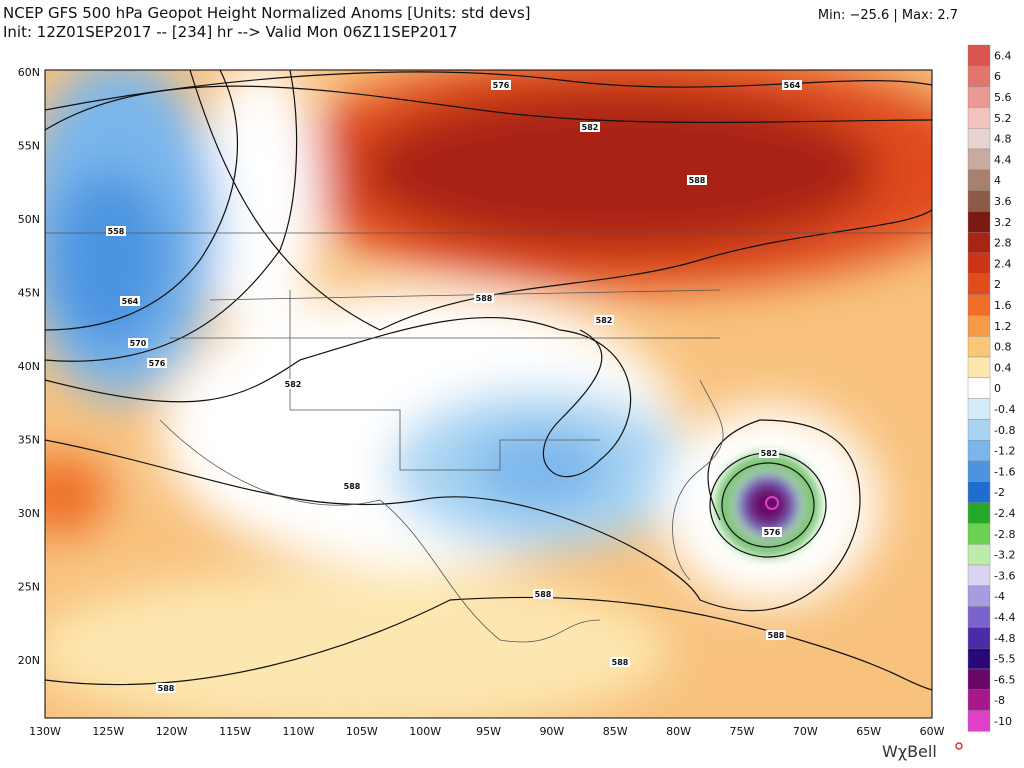 The height and width of the screenshot is (768, 1024). Describe the element at coordinates (29, 660) in the screenshot. I see `lat-label: 20N` at that location.